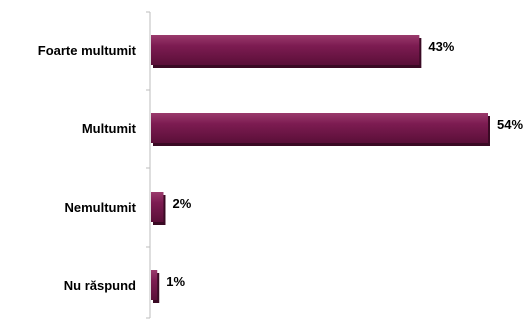 The height and width of the screenshot is (320, 525). What do you see at coordinates (510, 124) in the screenshot?
I see `value-label-1: 54%` at bounding box center [510, 124].